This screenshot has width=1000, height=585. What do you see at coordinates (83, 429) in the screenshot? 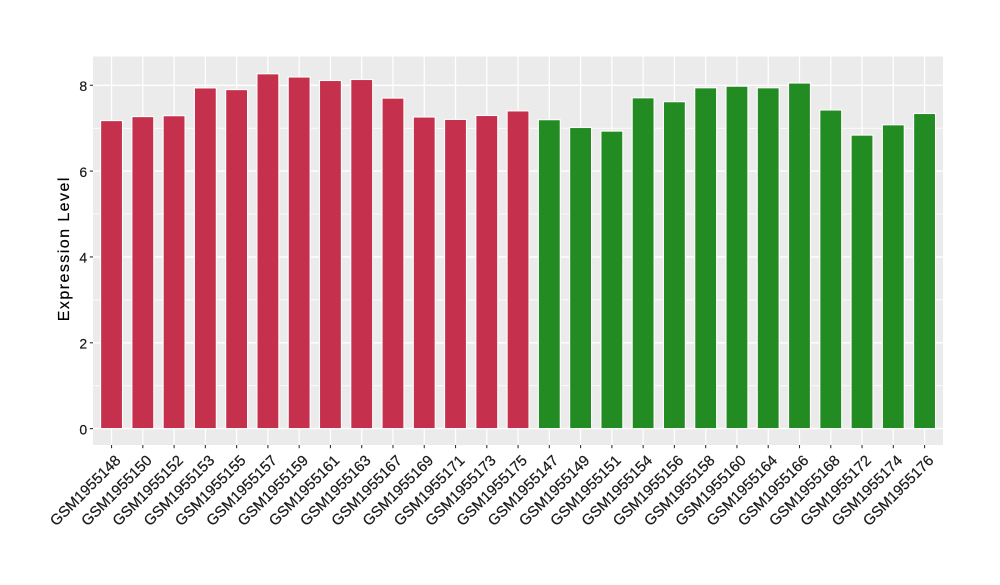
I see `svg-text: 0` at bounding box center [83, 429].